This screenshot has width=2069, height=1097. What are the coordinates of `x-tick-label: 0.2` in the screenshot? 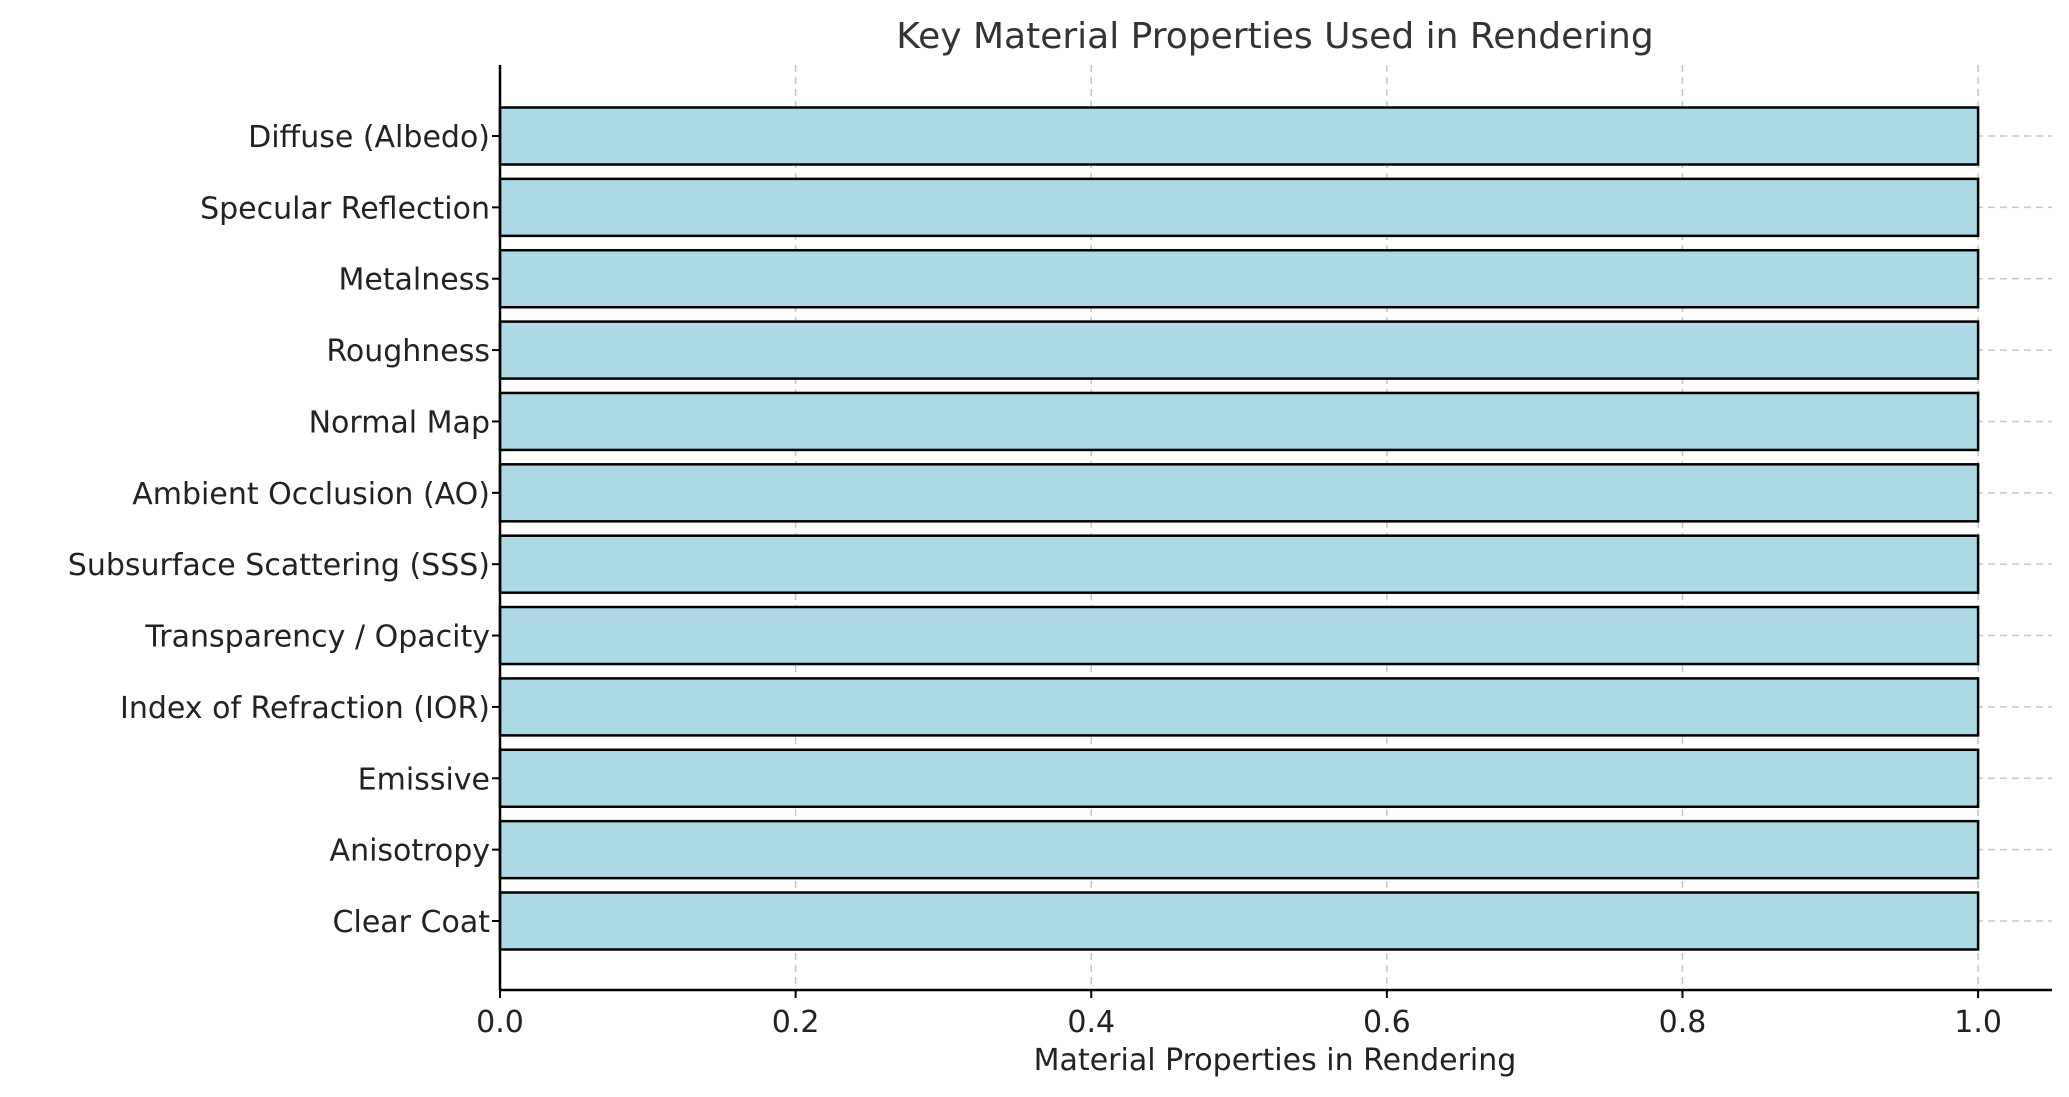 It's located at (796, 1022).